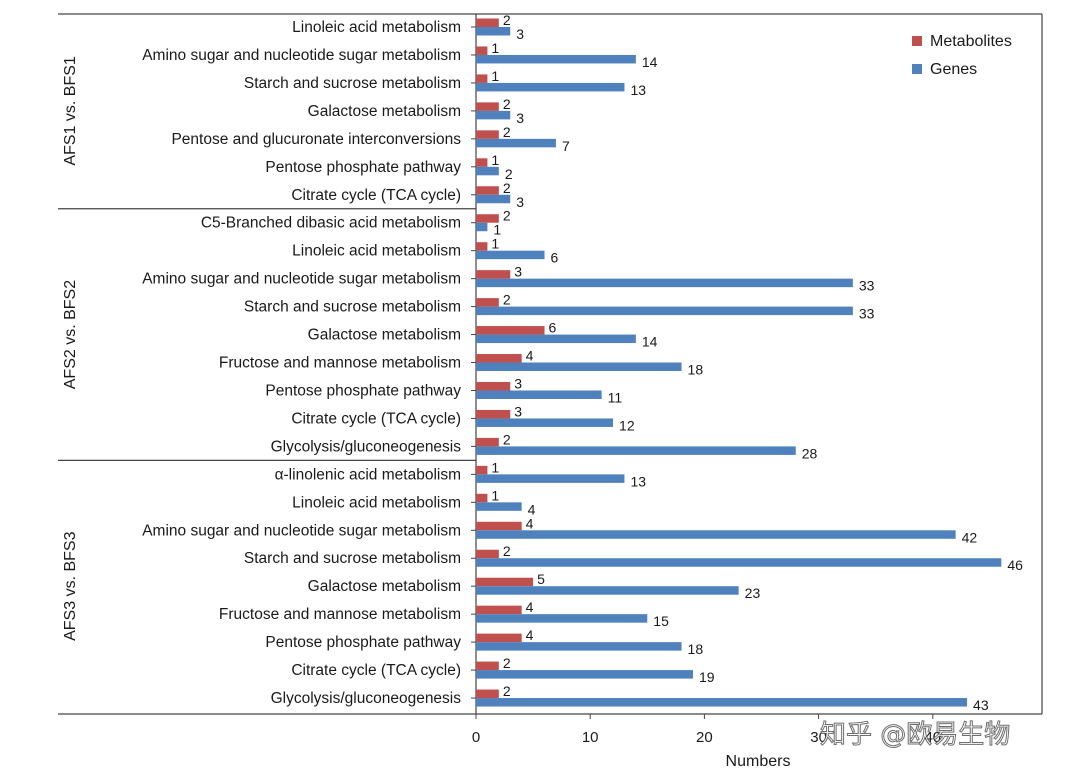  What do you see at coordinates (590, 737) in the screenshot?
I see `x-tick-label: 10` at bounding box center [590, 737].